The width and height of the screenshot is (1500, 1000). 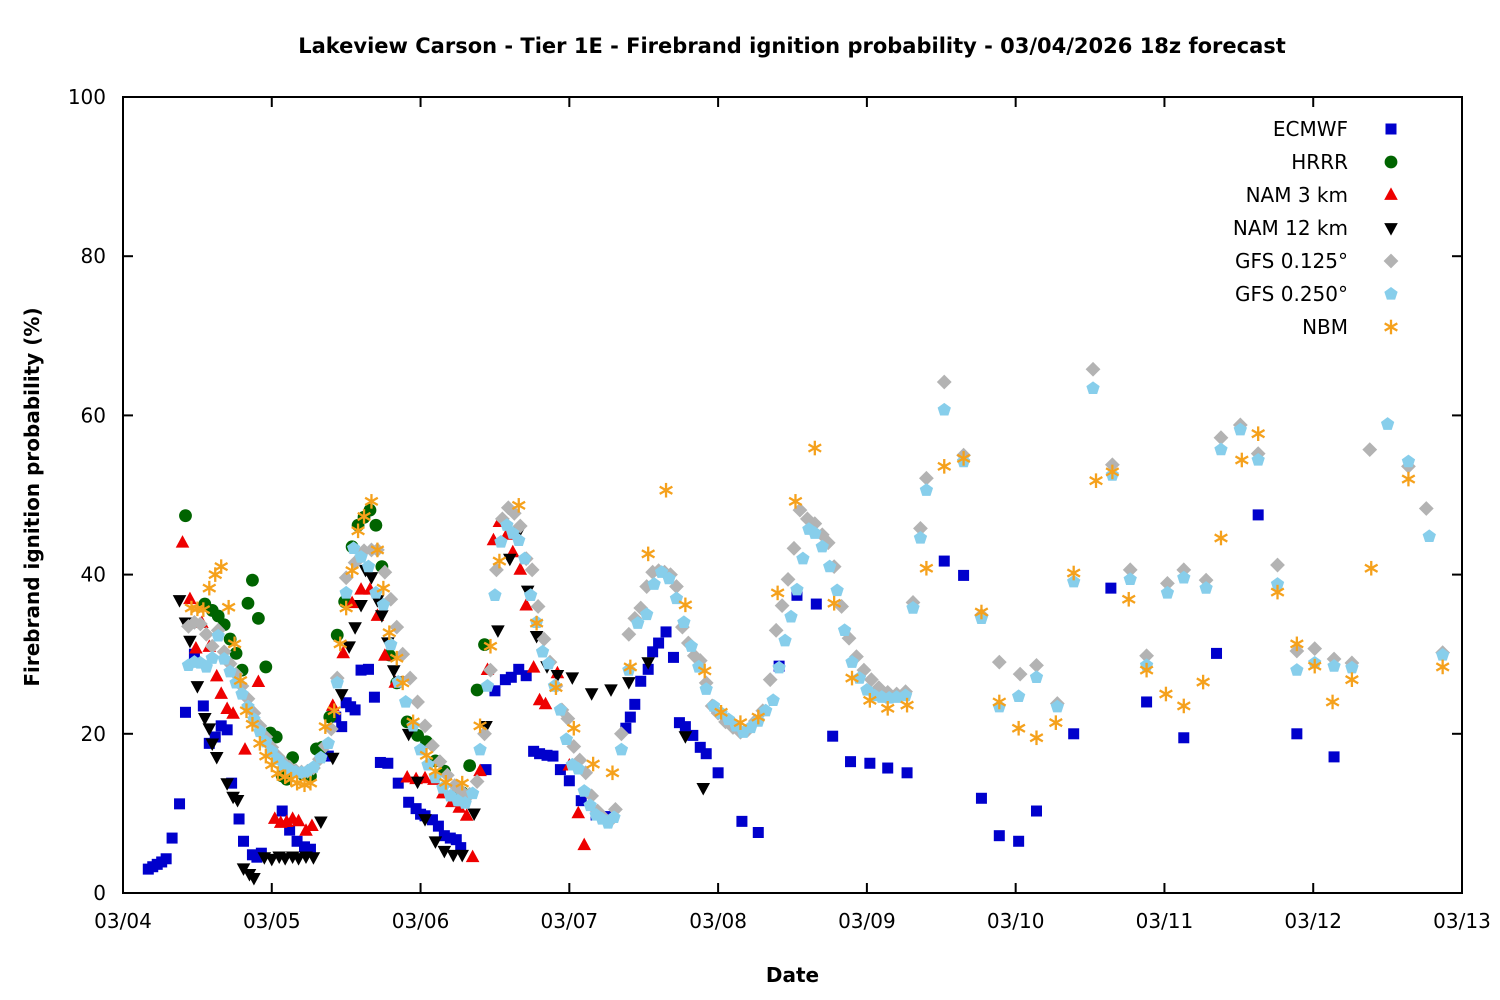 What do you see at coordinates (1291, 294) in the screenshot?
I see `legend-label: GFS 0.250°` at bounding box center [1291, 294].